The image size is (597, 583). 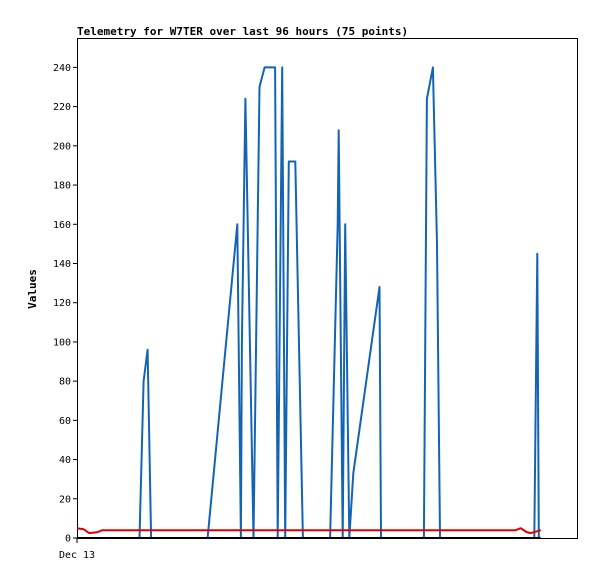 What do you see at coordinates (65, 499) in the screenshot?
I see `y-tick-label: 20` at bounding box center [65, 499].